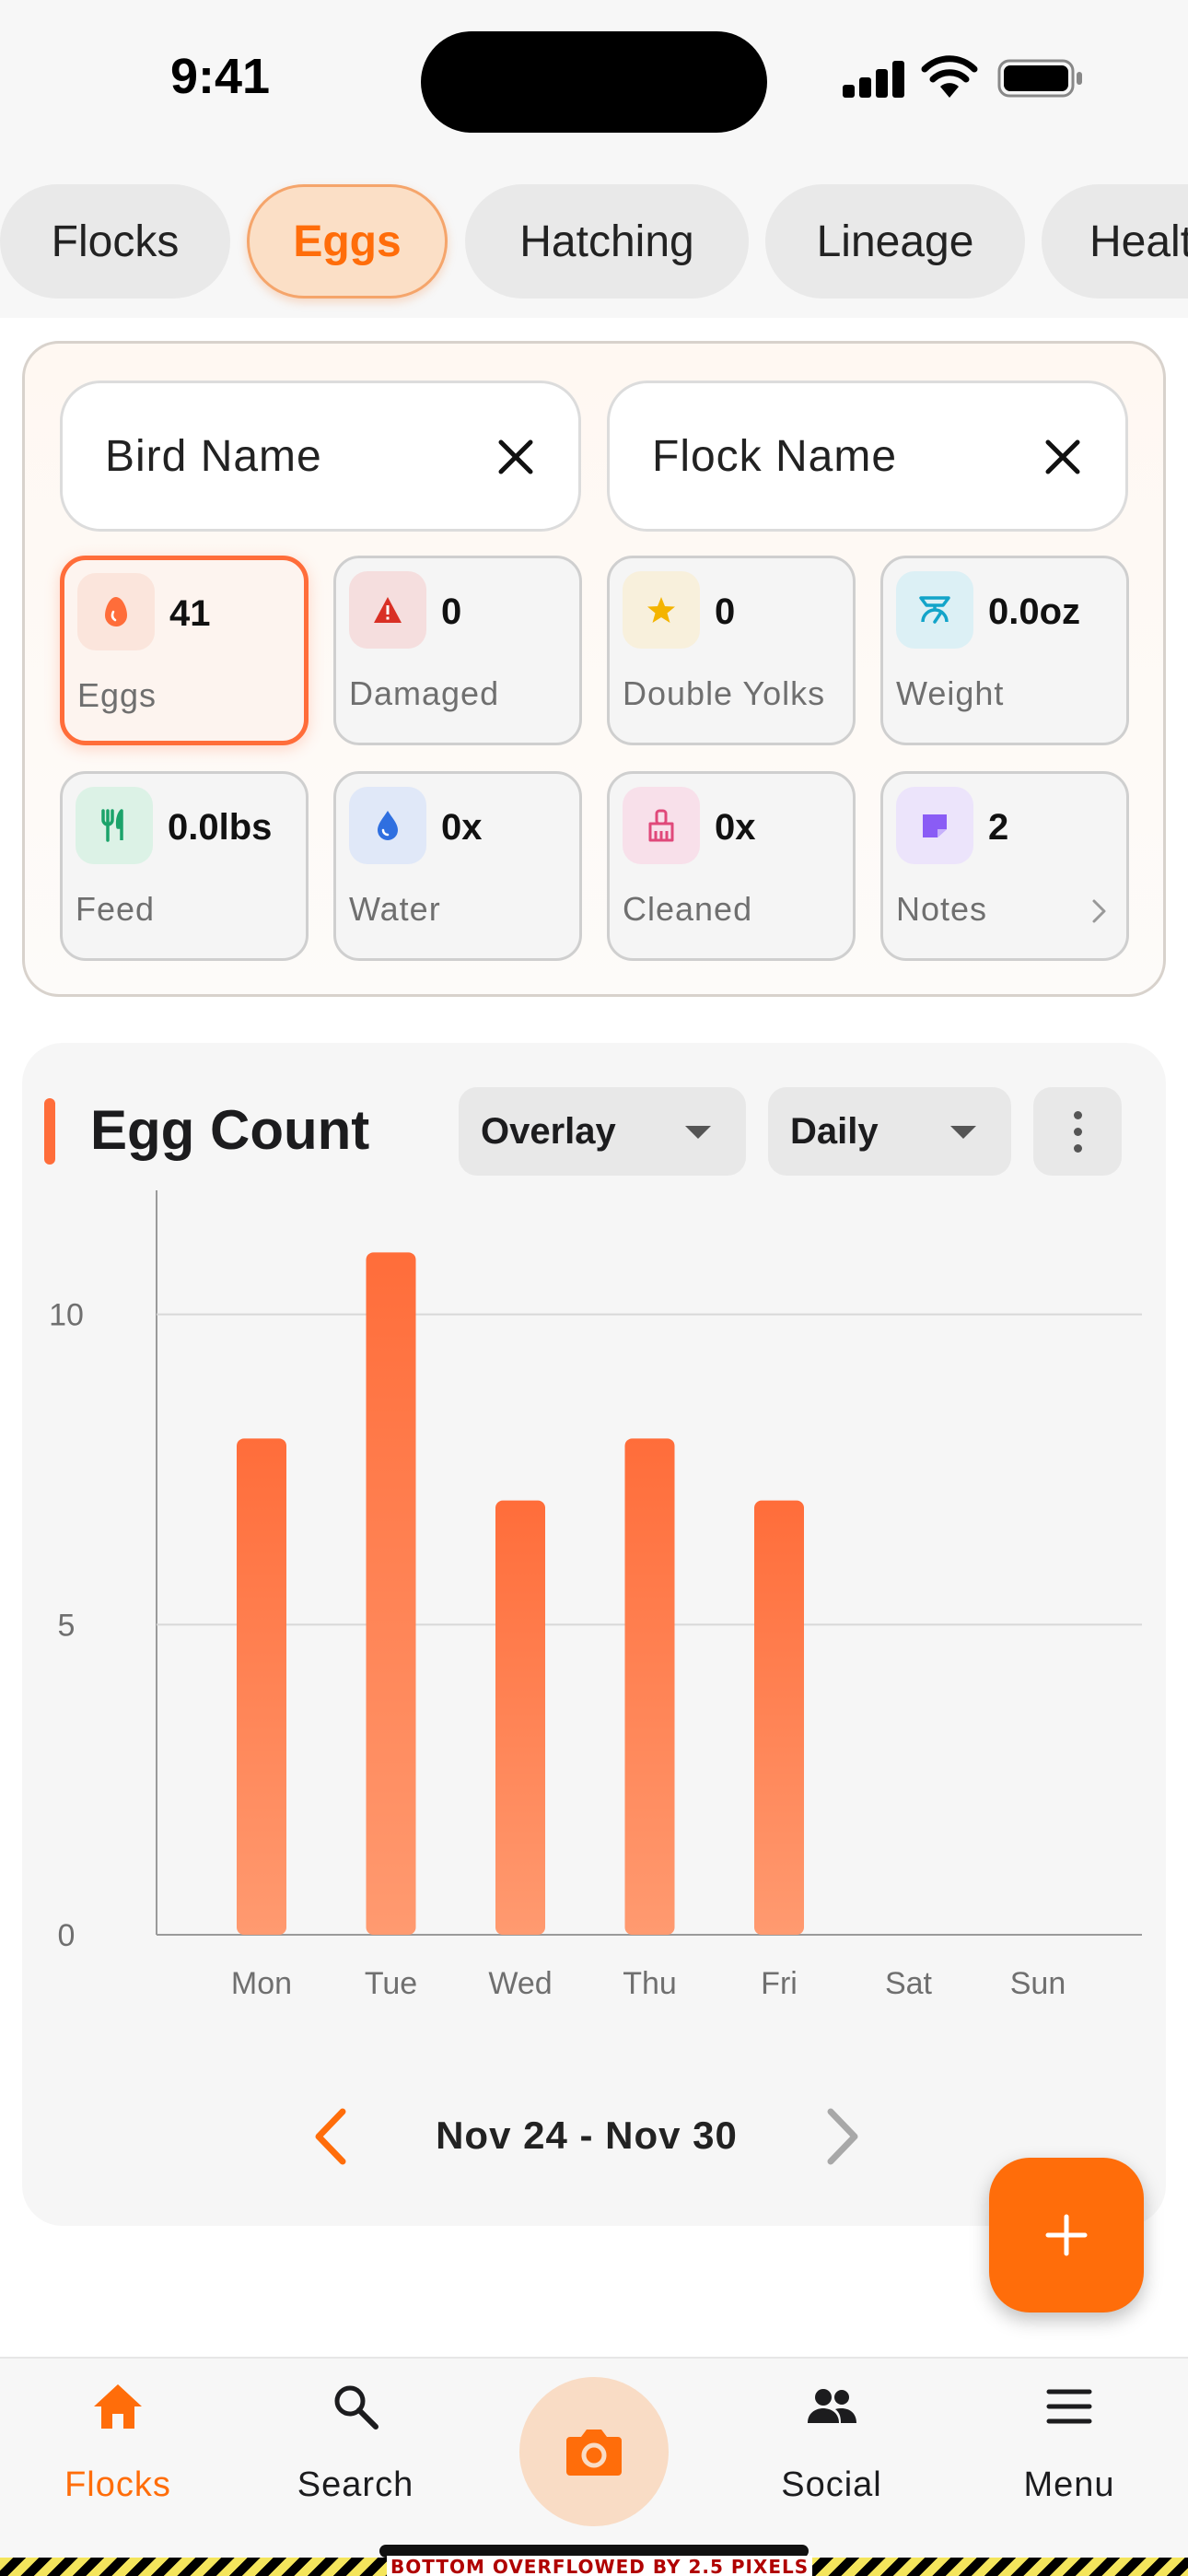 The height and width of the screenshot is (2576, 1188). I want to click on dynamic-island, so click(594, 82).